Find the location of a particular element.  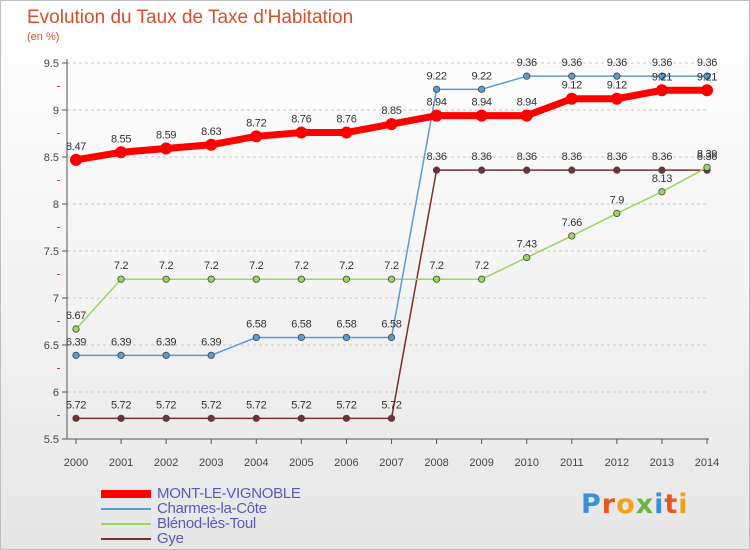

data-label-blenod-les-toul: 8.39 is located at coordinates (707, 154).